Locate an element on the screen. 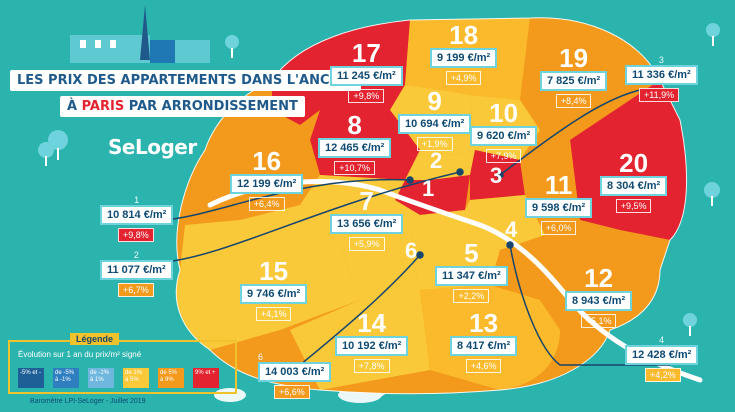 The width and height of the screenshot is (735, 412). callout-3: 3 11 336 €/m² +11,9% is located at coordinates (661, 79).